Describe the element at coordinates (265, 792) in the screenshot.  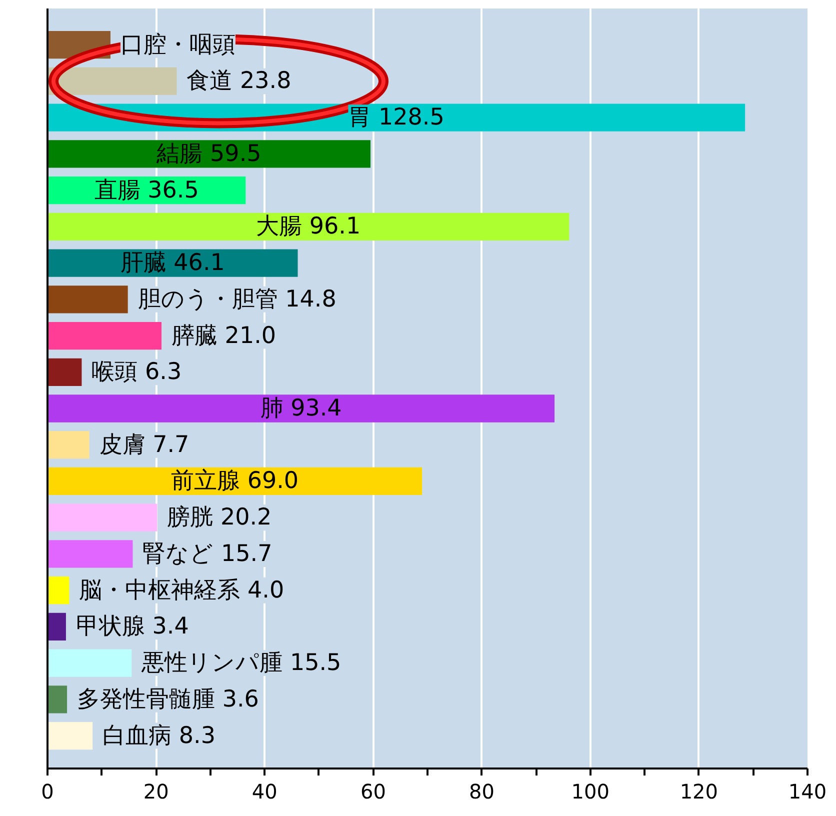
I see `x-tick-label: 40` at that location.